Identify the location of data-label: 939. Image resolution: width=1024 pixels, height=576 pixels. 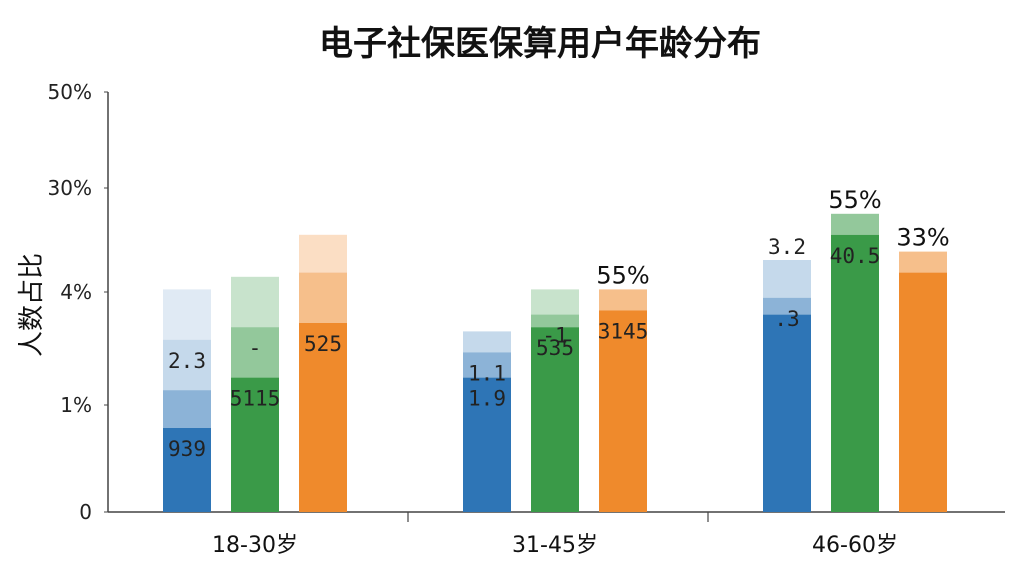
(187, 449).